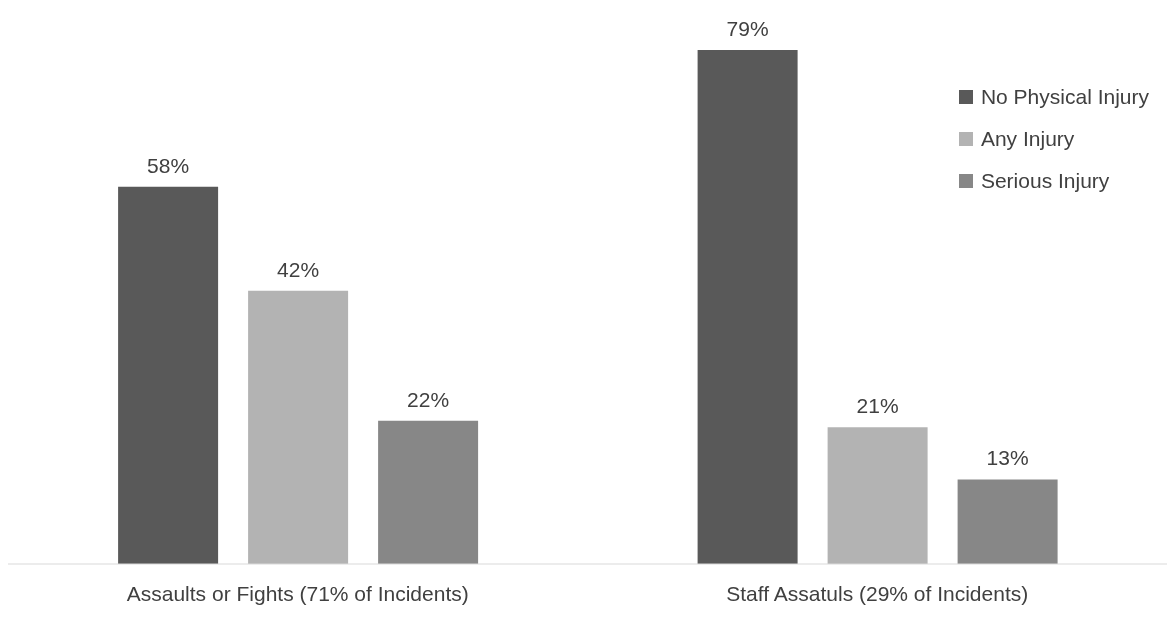 Image resolution: width=1175 pixels, height=632 pixels. I want to click on legend-label: Serious Injury, so click(1045, 181).